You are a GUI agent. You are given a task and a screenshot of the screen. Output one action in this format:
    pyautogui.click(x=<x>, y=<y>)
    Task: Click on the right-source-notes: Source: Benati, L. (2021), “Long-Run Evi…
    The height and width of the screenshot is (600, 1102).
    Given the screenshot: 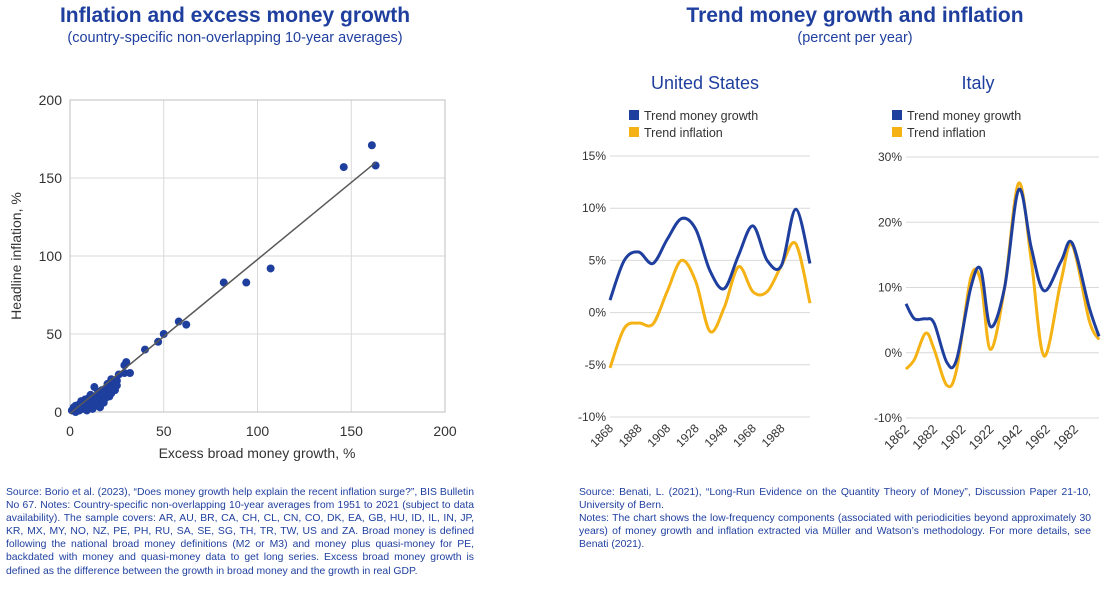 What is the action you would take?
    pyautogui.click(x=835, y=518)
    